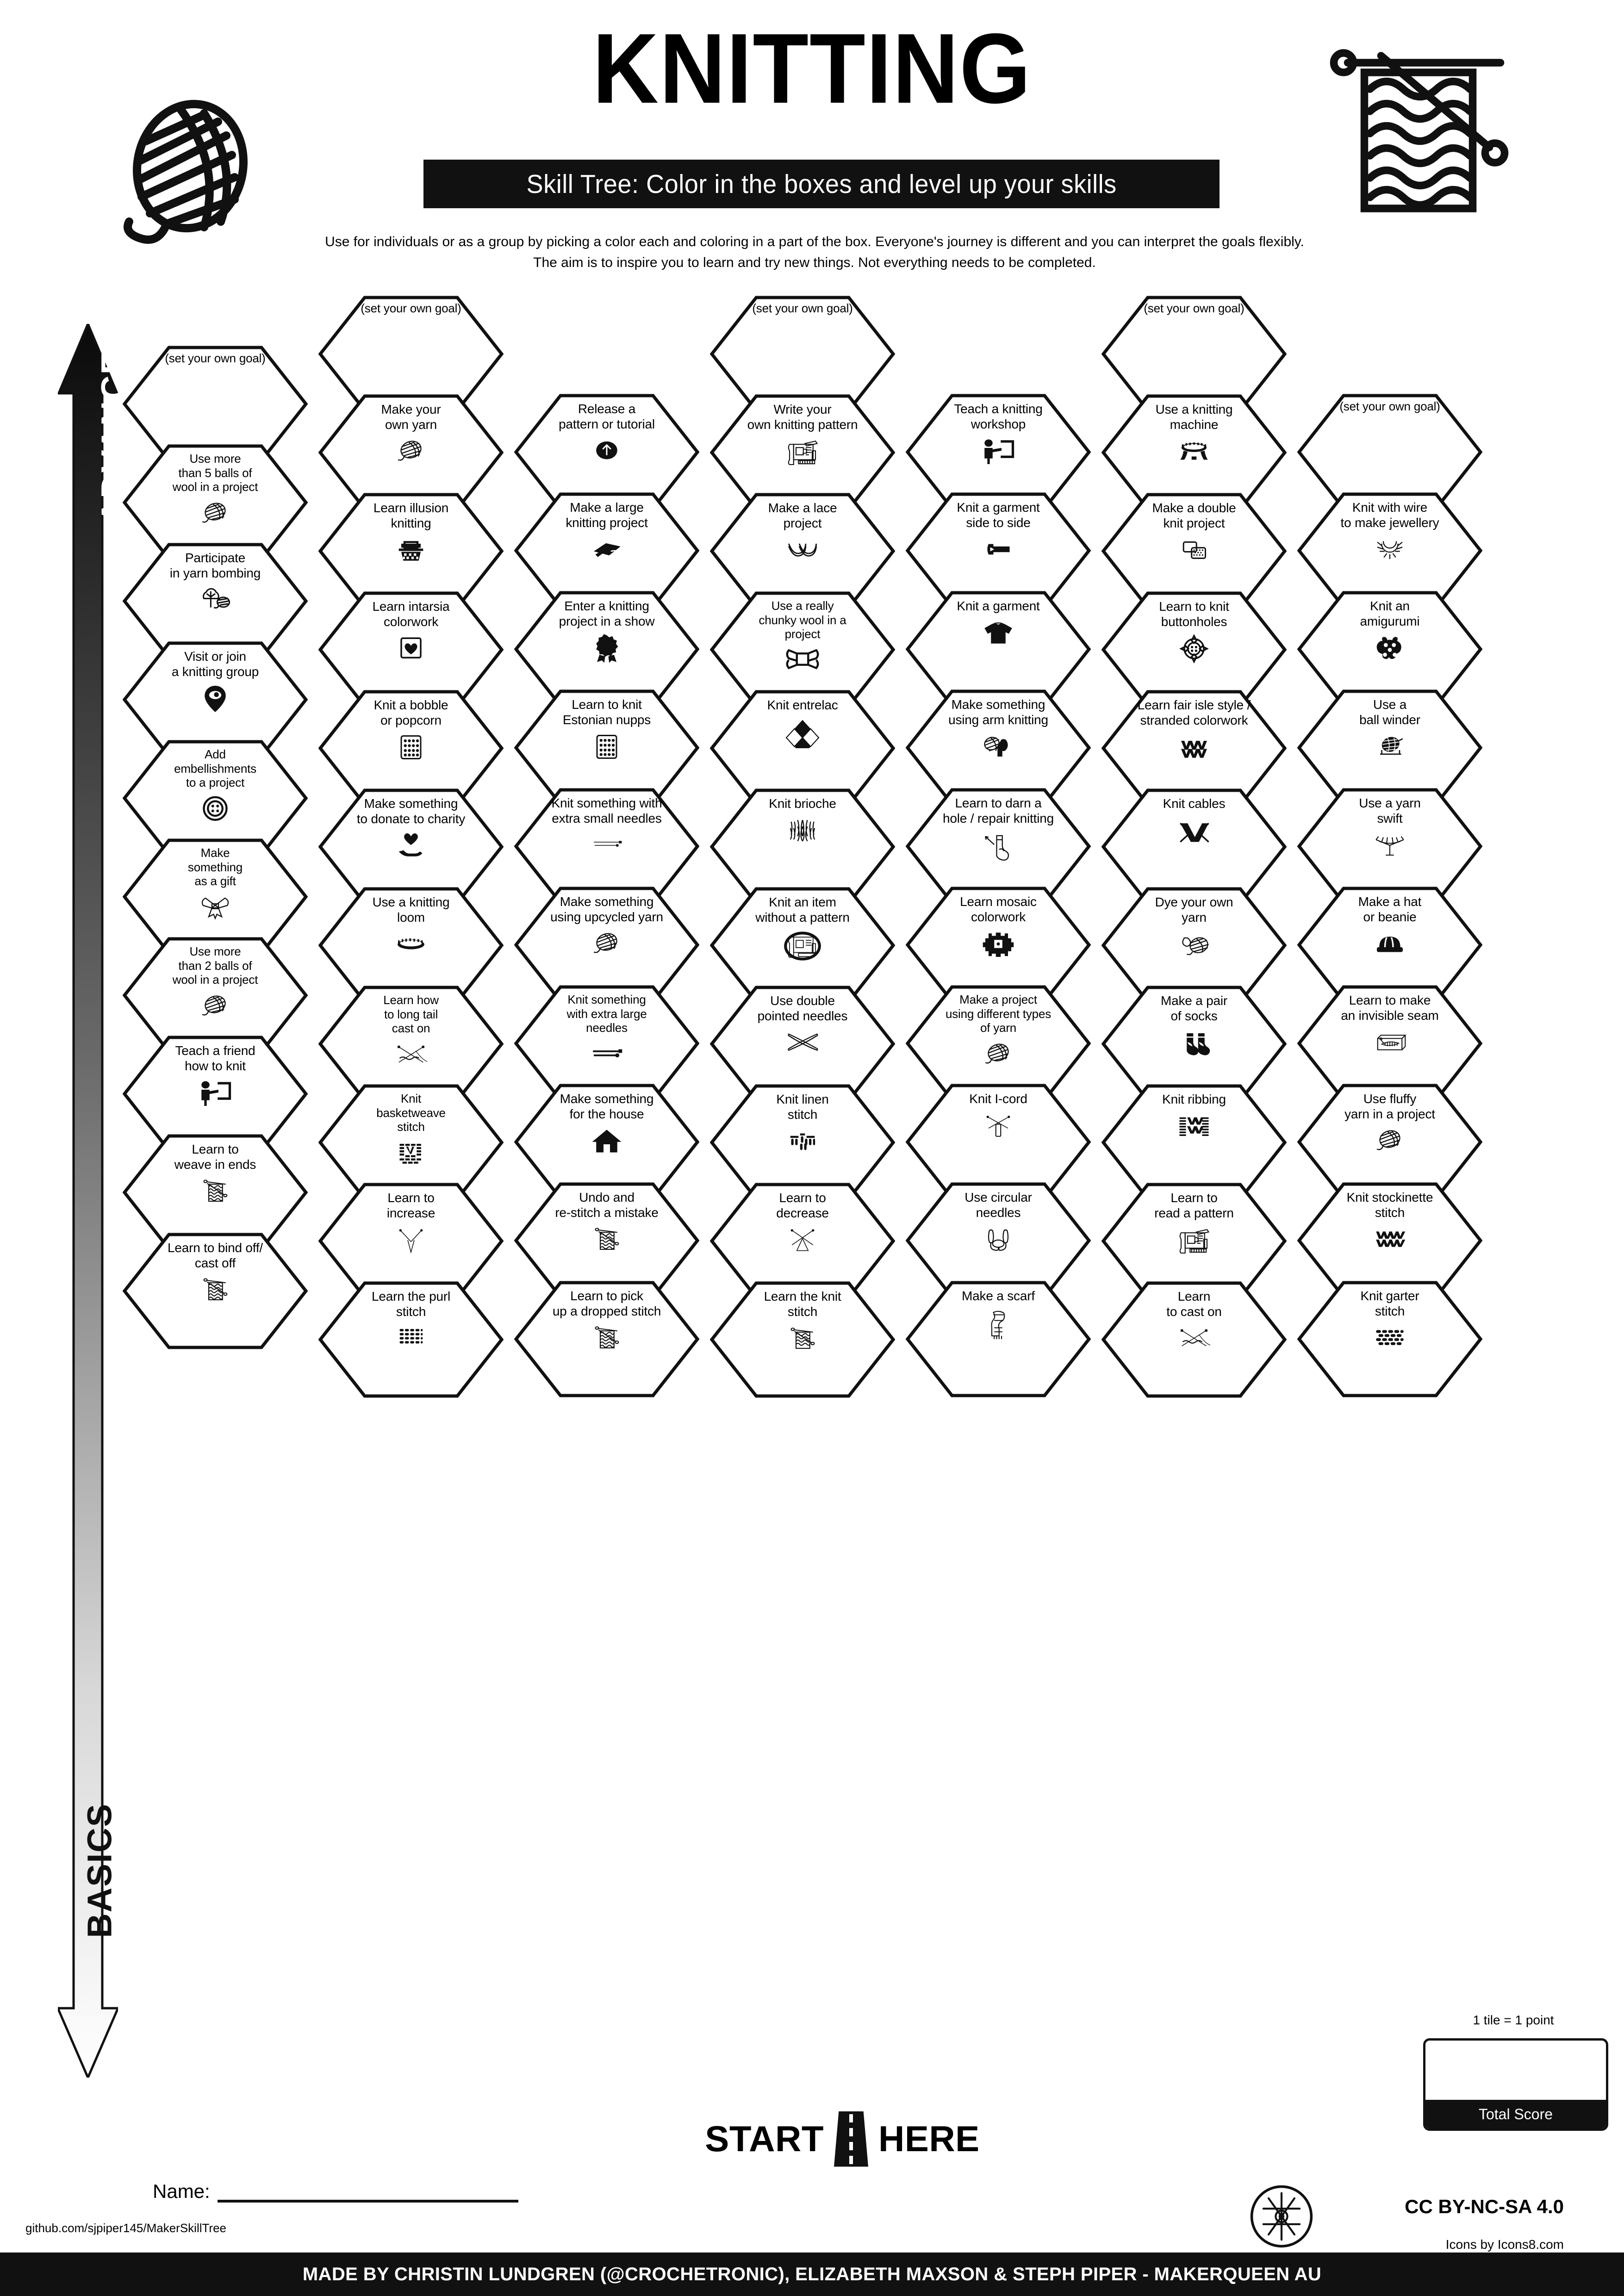 Image resolution: width=1624 pixels, height=2296 pixels. What do you see at coordinates (1389, 945) in the screenshot?
I see `skill-tile: Make a hat or beanie` at bounding box center [1389, 945].